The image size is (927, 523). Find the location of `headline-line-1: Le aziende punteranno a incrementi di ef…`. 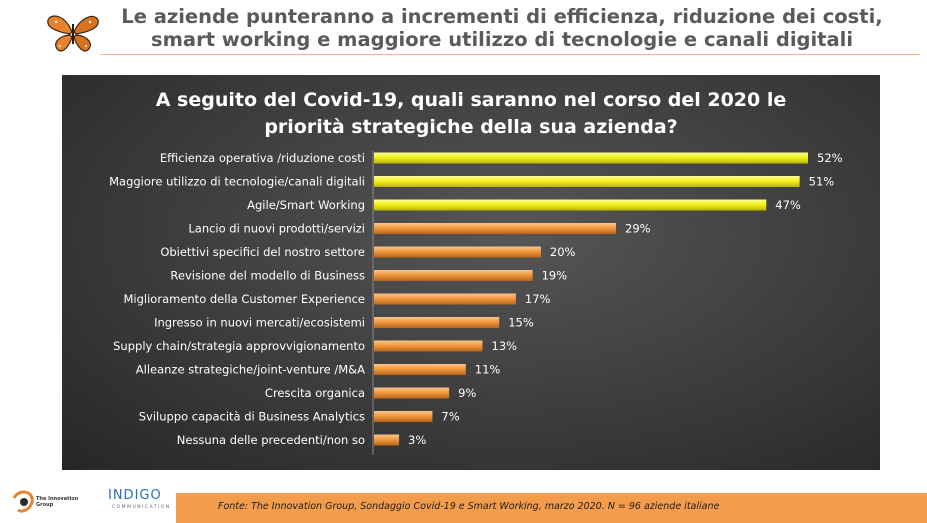

headline-line-1: Le aziende punteranno a incrementi di ef… is located at coordinates (502, 16).